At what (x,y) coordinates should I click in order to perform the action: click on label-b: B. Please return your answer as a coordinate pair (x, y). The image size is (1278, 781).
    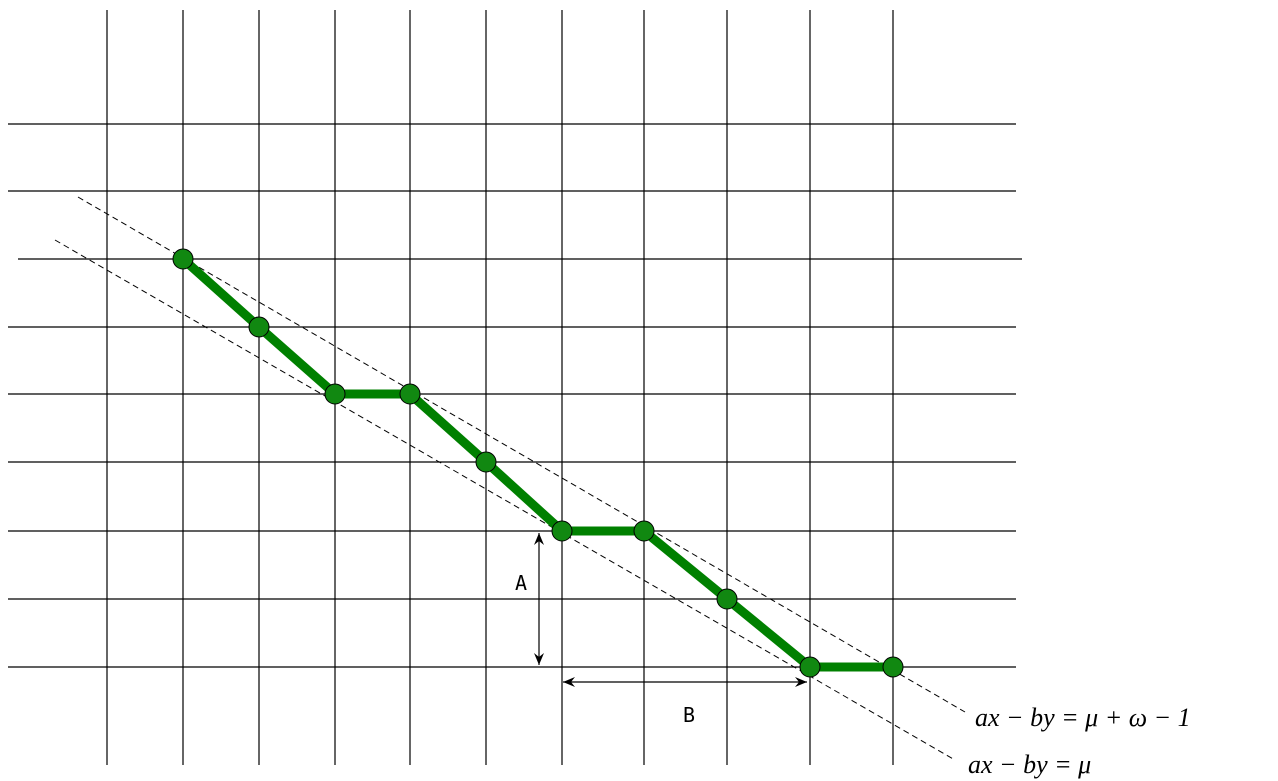
    Looking at the image, I should click on (689, 715).